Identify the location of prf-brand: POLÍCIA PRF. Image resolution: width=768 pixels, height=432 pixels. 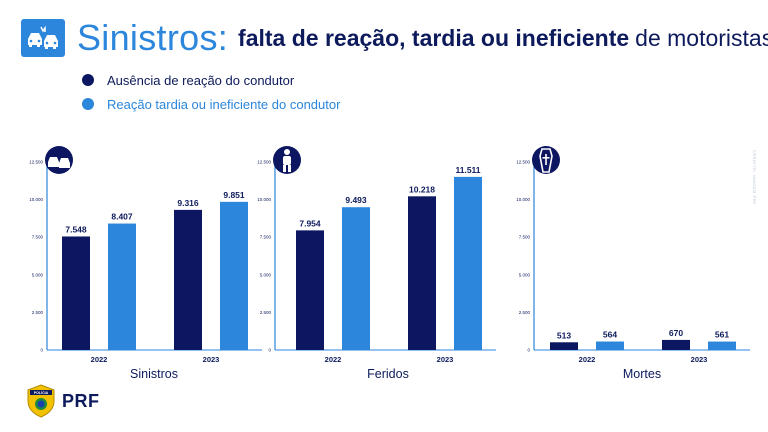
(63, 401).